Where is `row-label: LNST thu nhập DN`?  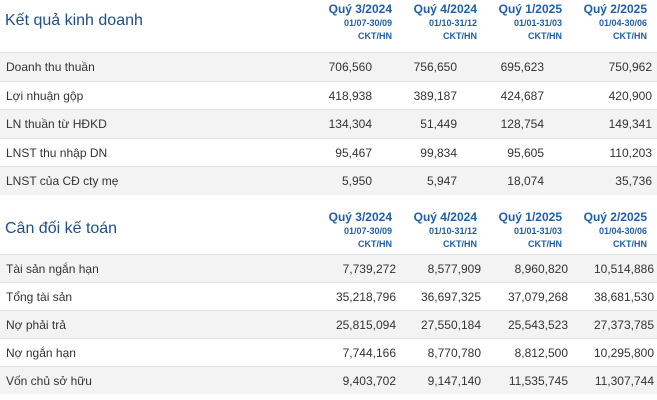 row-label: LNST thu nhập DN is located at coordinates (57, 152).